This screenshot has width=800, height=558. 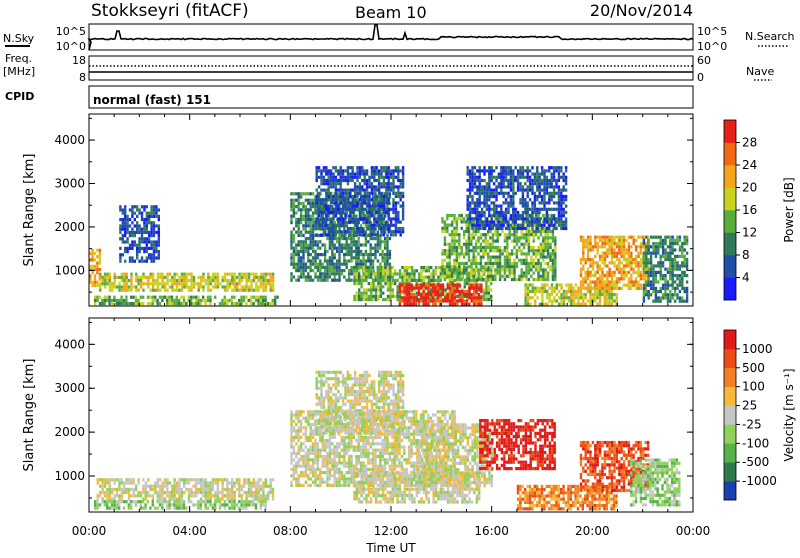 What do you see at coordinates (491, 531) in the screenshot?
I see `x-tick-label: 16:00` at bounding box center [491, 531].